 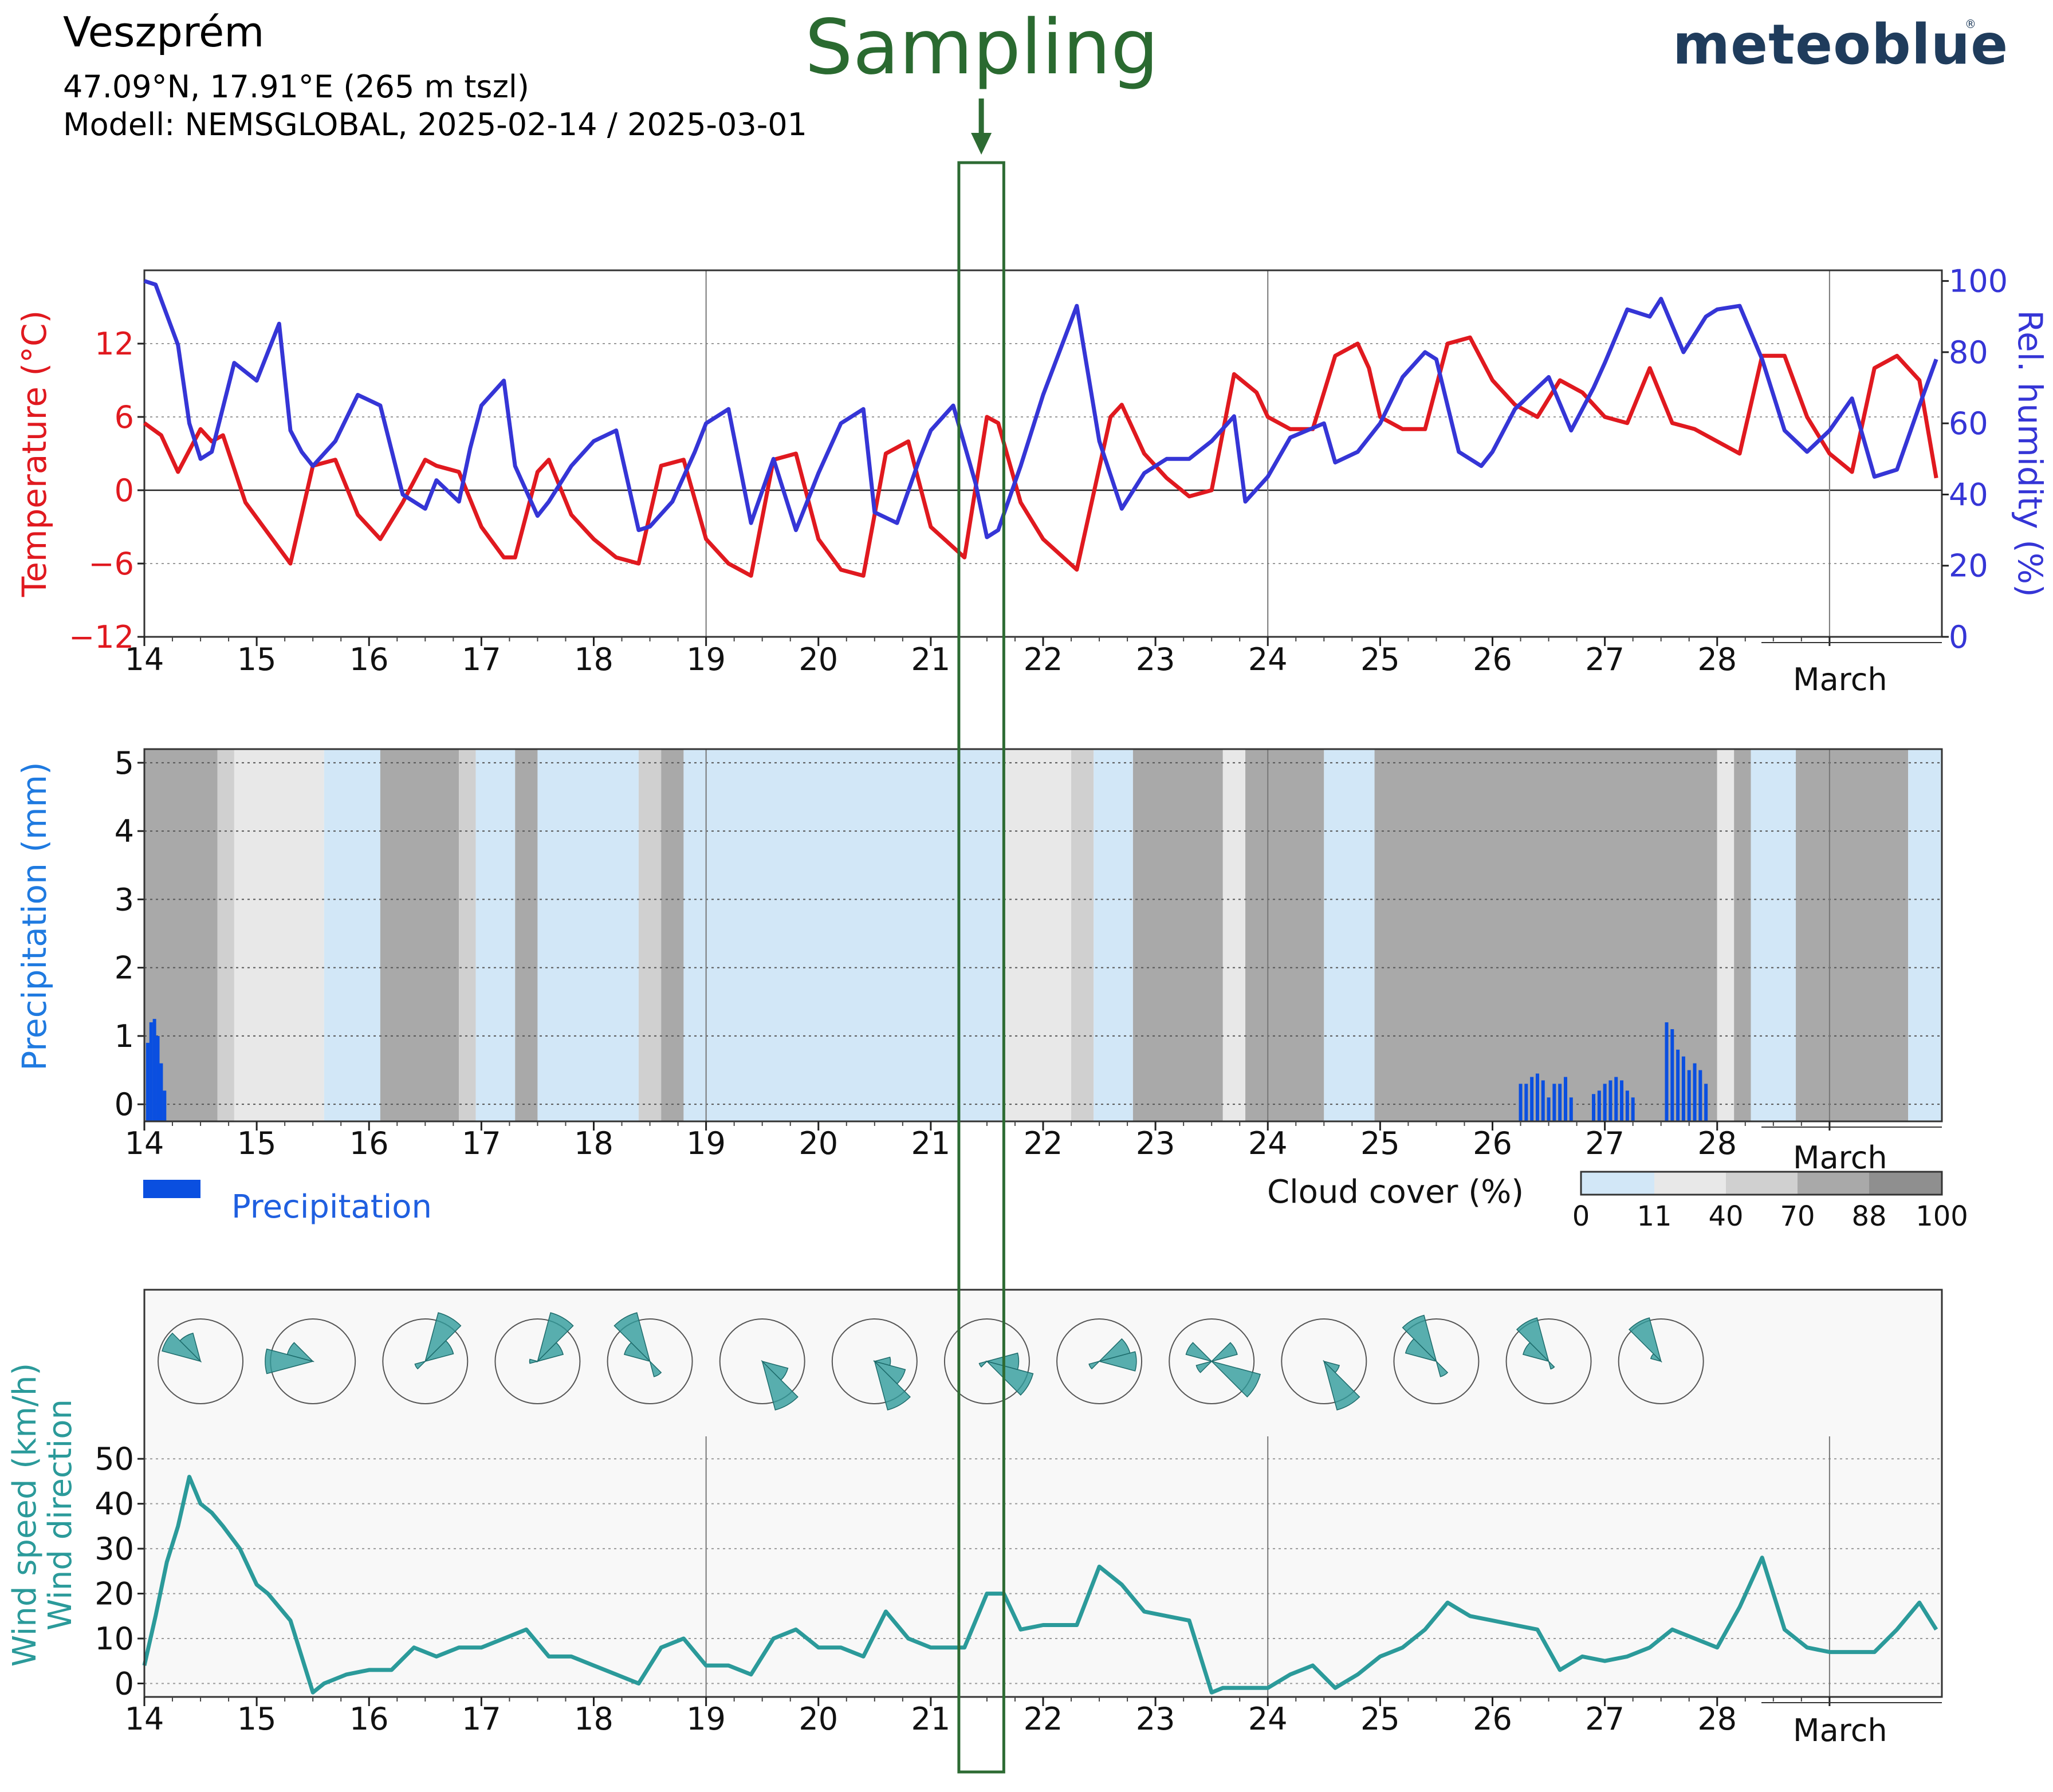 I want to click on precip-x-label: 23, so click(x=1155, y=1143).